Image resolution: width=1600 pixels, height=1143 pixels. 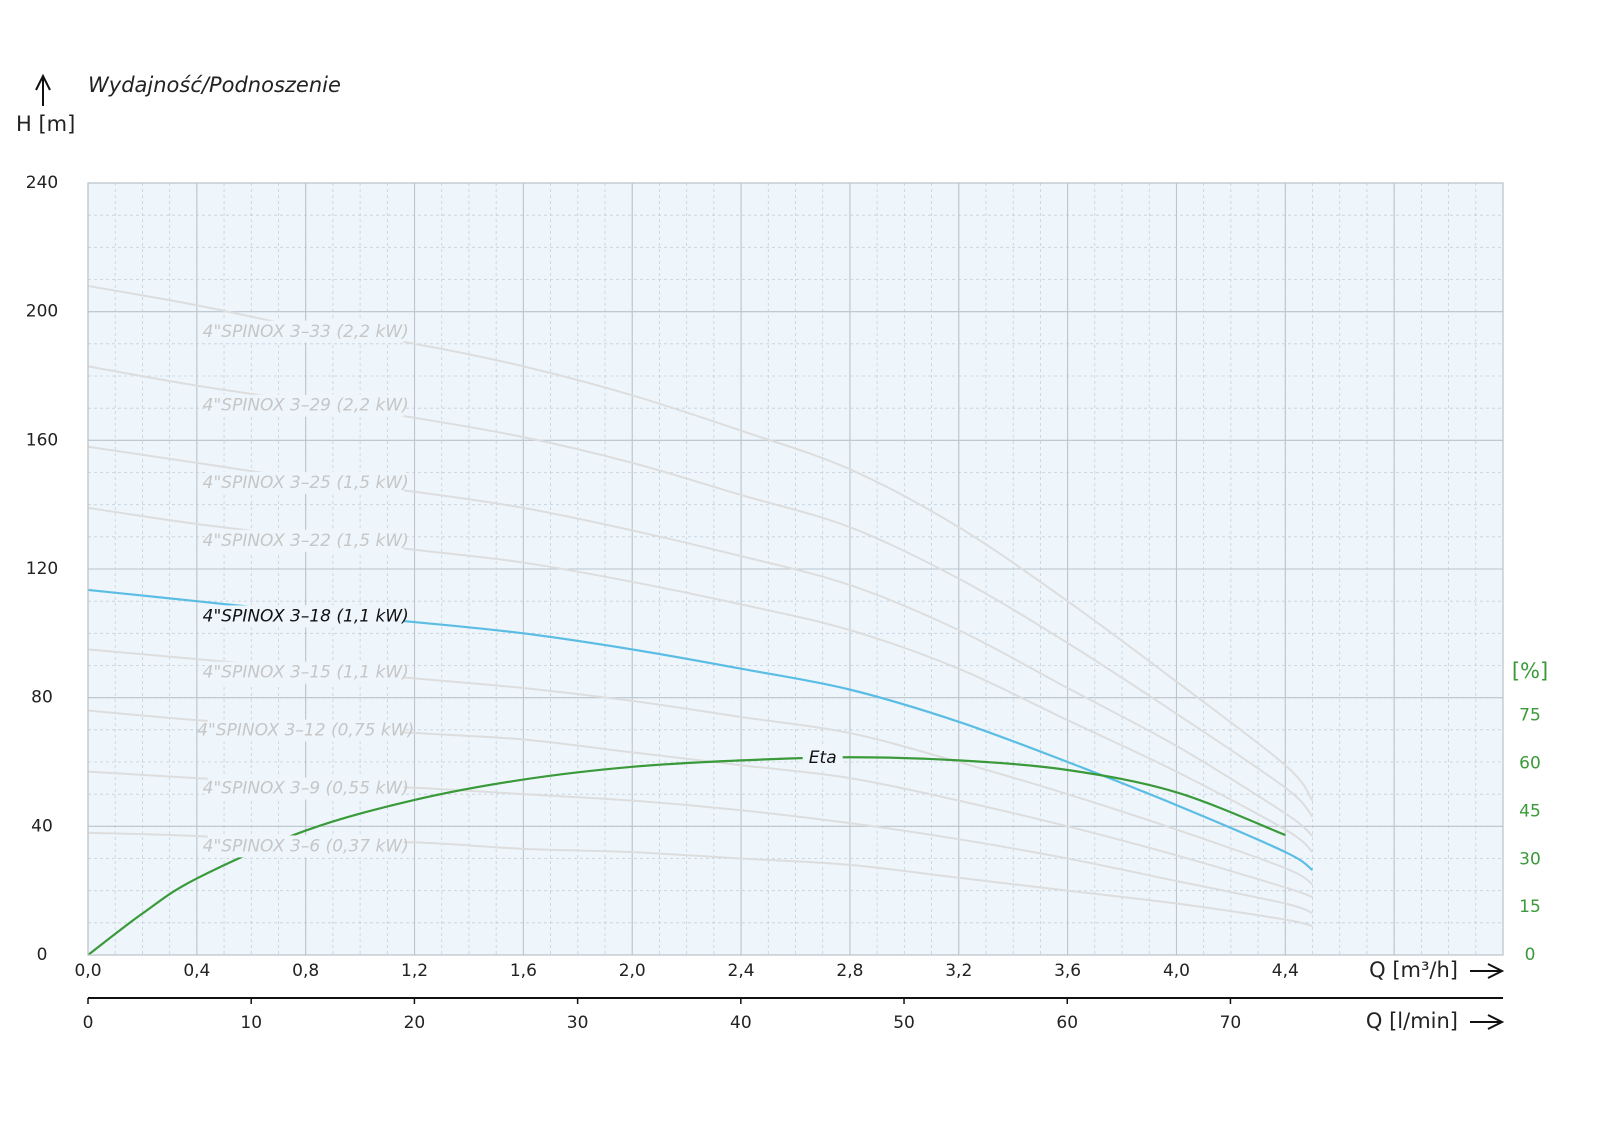 What do you see at coordinates (88, 1023) in the screenshot?
I see `x2-tick-label: 0` at bounding box center [88, 1023].